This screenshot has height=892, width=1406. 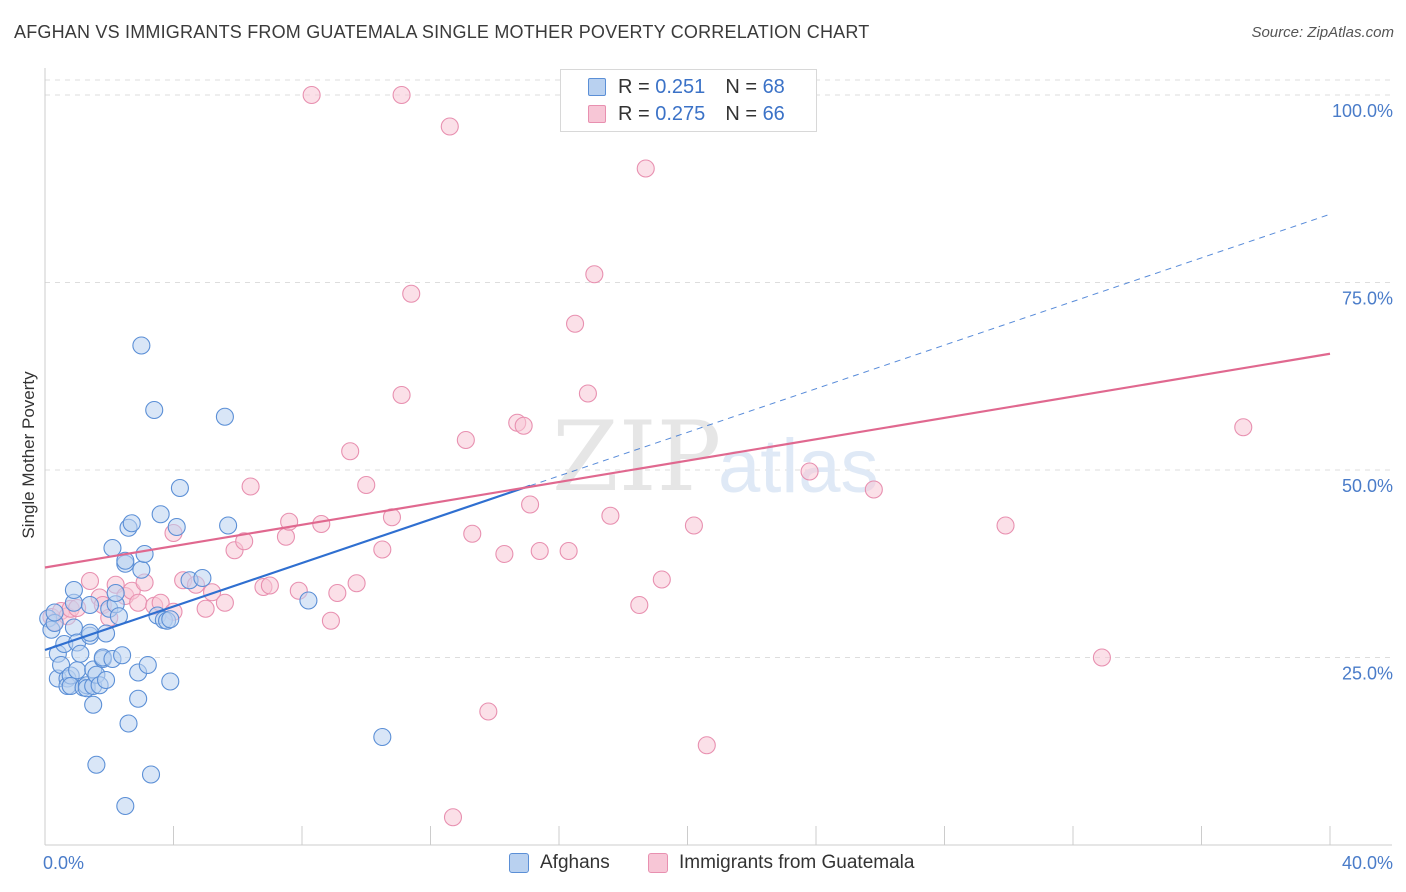 I want to click on x-tick-label: 0.0%, so click(x=63, y=863).